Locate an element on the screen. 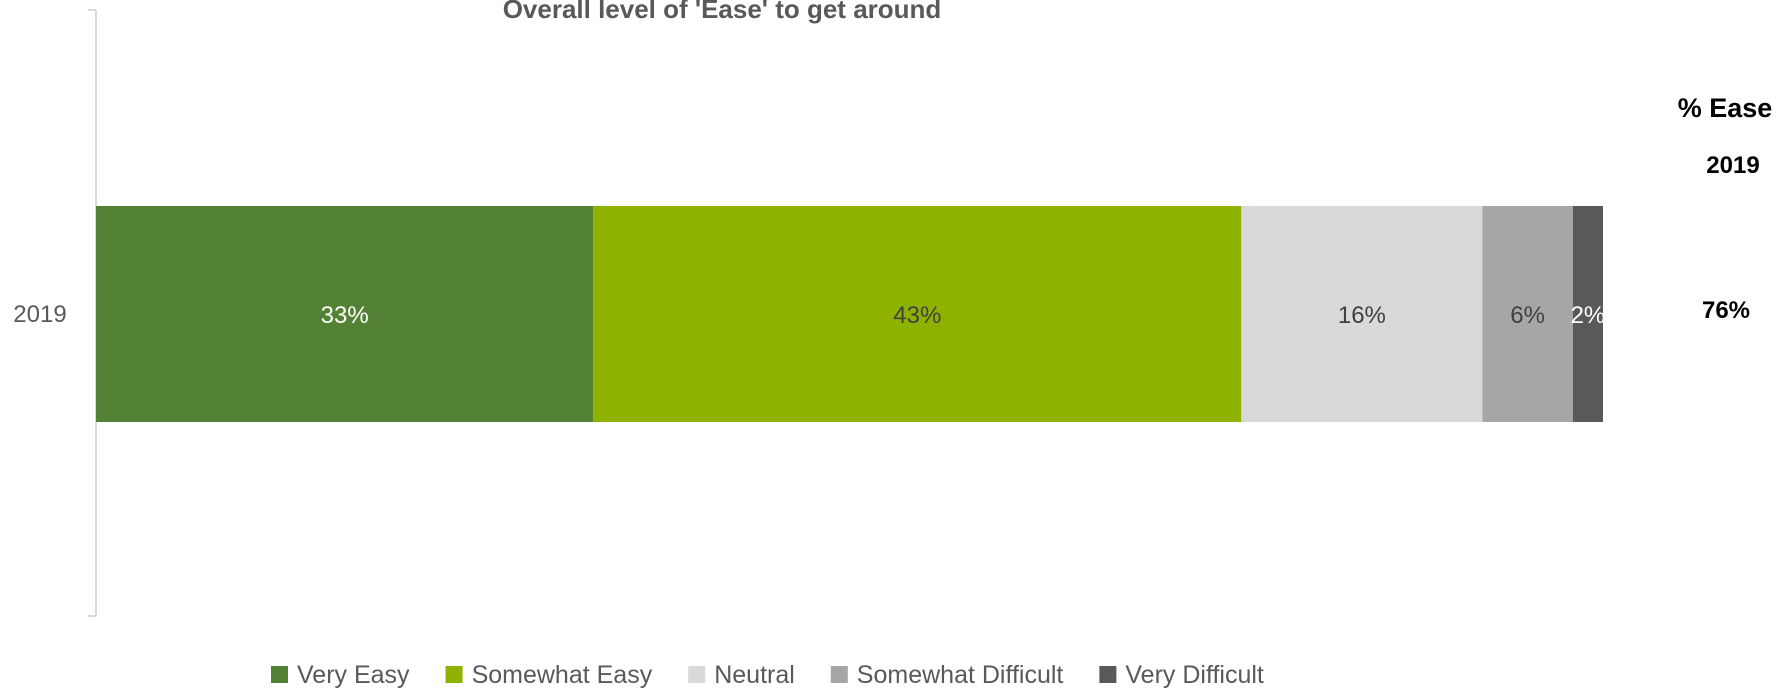 This screenshot has width=1781, height=695. data-label-somewhat-difficult: 6% is located at coordinates (1527, 315).